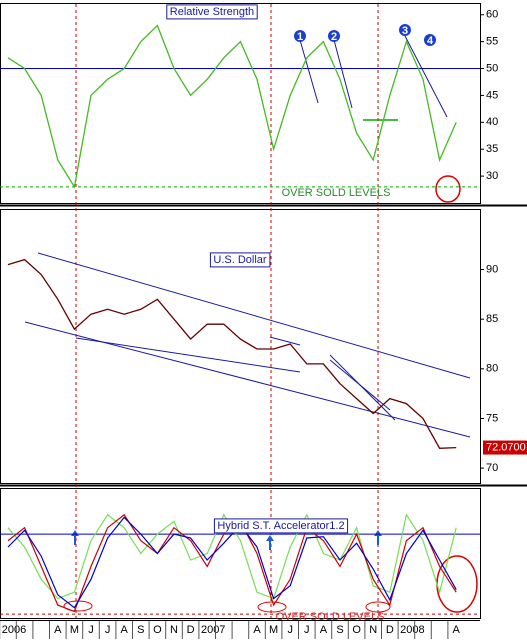 The height and width of the screenshot is (644, 527). Describe the element at coordinates (492, 95) in the screenshot. I see `y-tick-label: 45` at that location.